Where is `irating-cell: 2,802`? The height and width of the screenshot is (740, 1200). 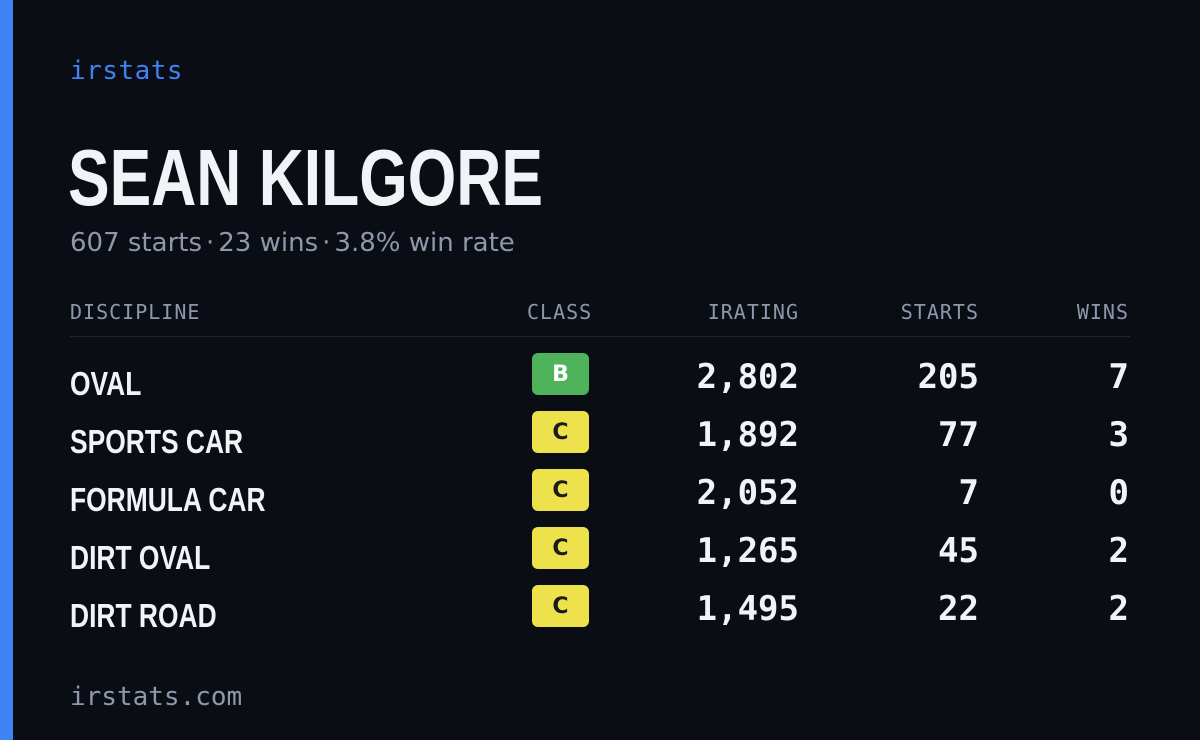
irating-cell: 2,802 is located at coordinates (747, 377).